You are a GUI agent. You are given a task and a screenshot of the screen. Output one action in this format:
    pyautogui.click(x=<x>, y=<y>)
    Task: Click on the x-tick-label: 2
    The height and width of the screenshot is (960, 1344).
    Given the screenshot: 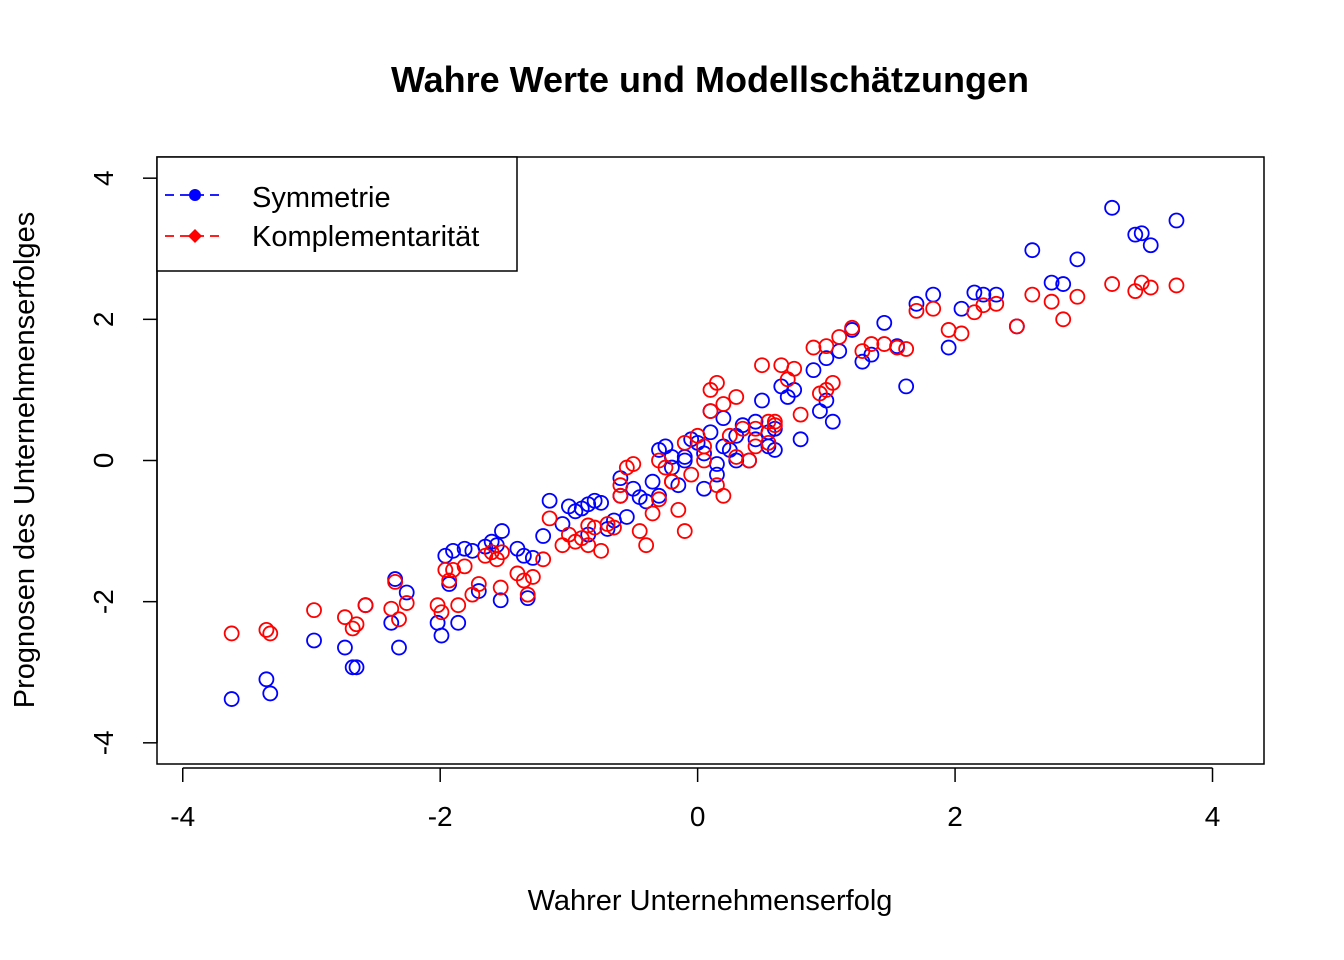 What is the action you would take?
    pyautogui.click(x=955, y=816)
    